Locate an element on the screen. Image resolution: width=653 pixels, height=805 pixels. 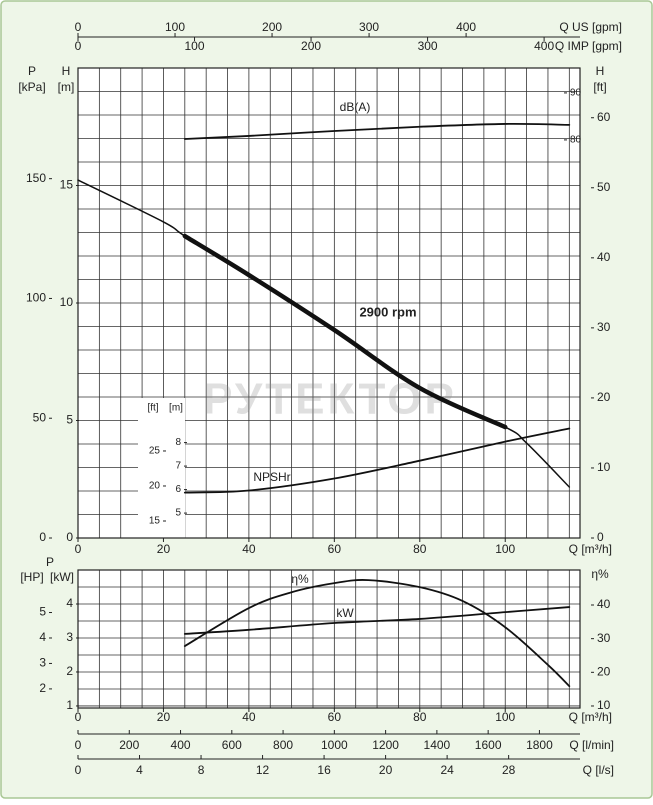
y-tick-label: 80 is located at coordinates (576, 140).